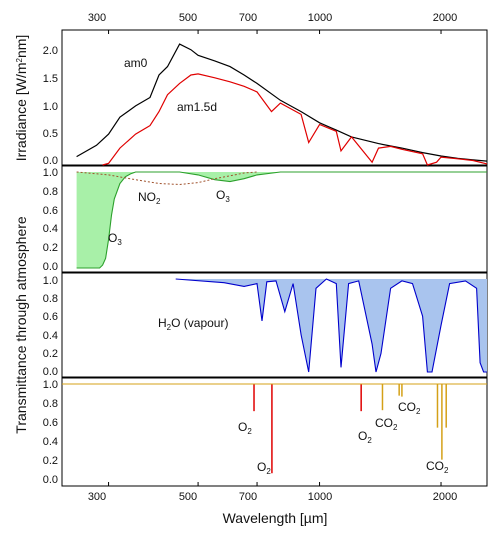 Image resolution: width=499 pixels, height=537 pixels. I want to click on series-no2-line, so click(167, 178).